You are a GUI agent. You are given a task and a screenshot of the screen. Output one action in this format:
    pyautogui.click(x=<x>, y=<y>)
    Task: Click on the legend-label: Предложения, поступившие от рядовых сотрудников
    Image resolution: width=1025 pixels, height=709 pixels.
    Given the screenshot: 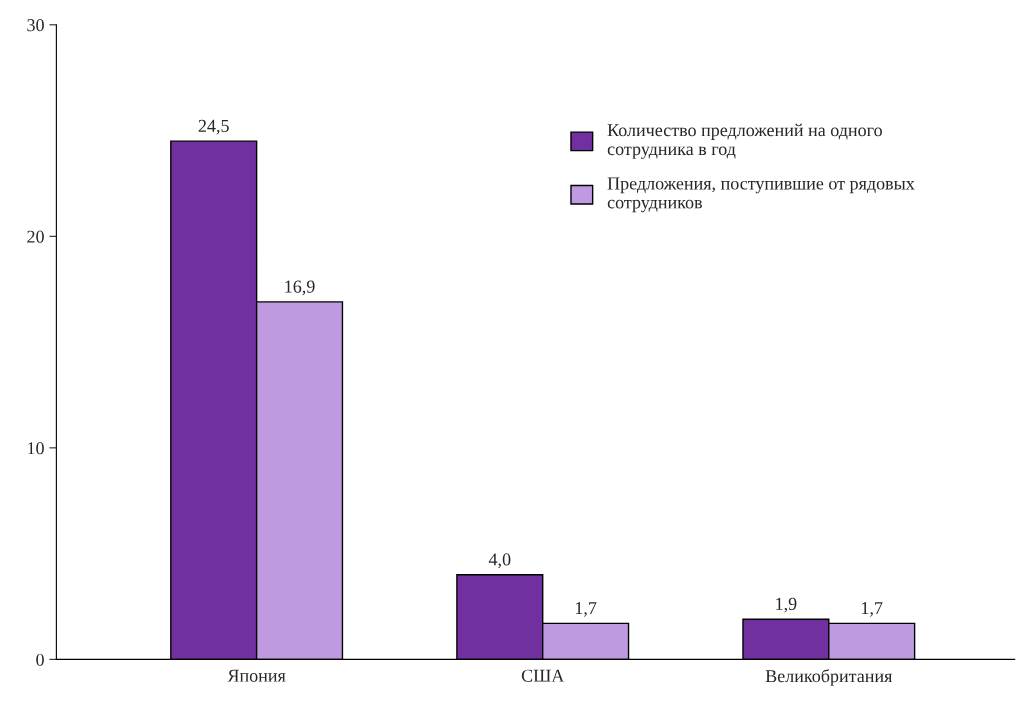 What is the action you would take?
    pyautogui.click(x=761, y=195)
    